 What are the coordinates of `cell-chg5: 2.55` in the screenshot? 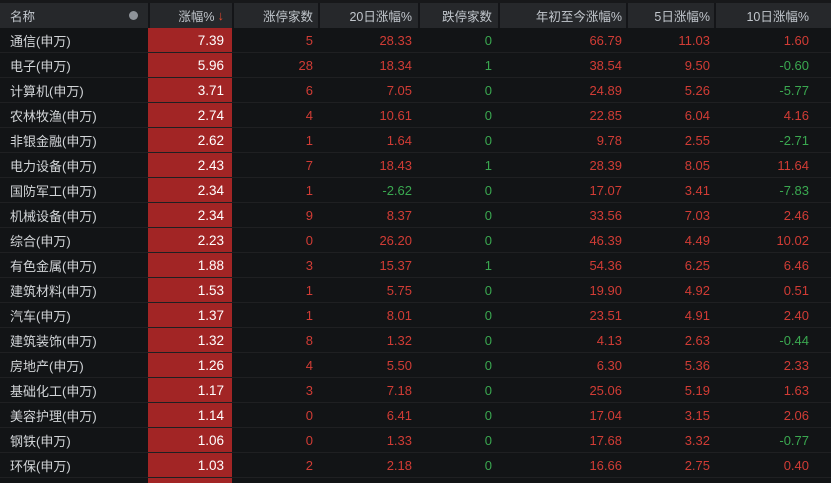 It's located at (697, 140).